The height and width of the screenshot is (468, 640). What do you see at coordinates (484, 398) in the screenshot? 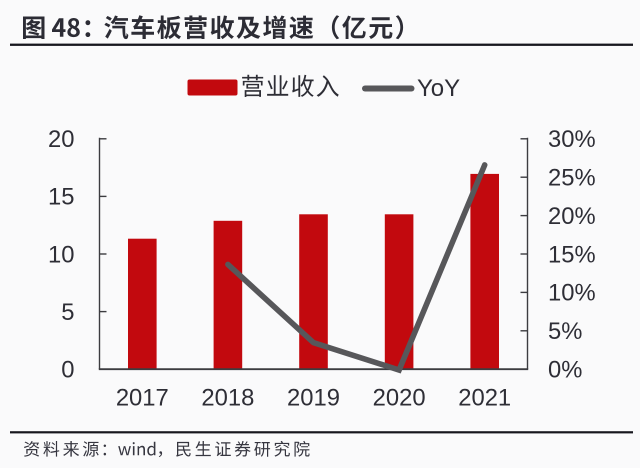
I see `svg-text: 2021` at bounding box center [484, 398].